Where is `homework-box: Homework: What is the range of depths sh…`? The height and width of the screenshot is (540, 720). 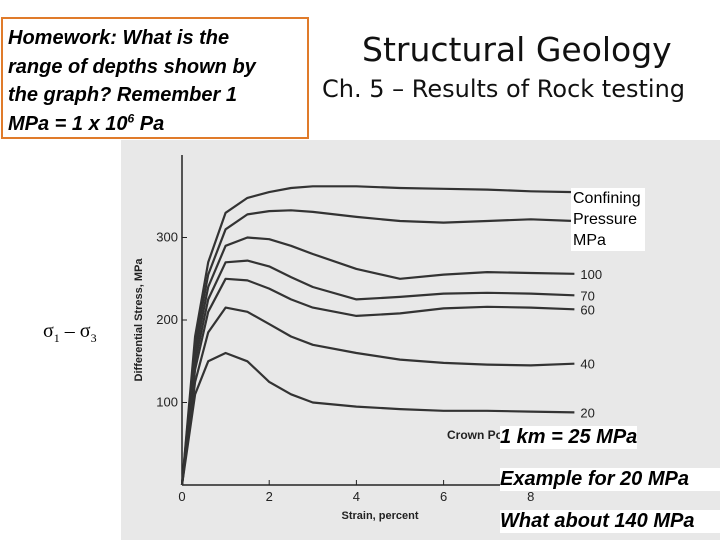
homework-box: Homework: What is the range of depths sh… is located at coordinates (155, 78).